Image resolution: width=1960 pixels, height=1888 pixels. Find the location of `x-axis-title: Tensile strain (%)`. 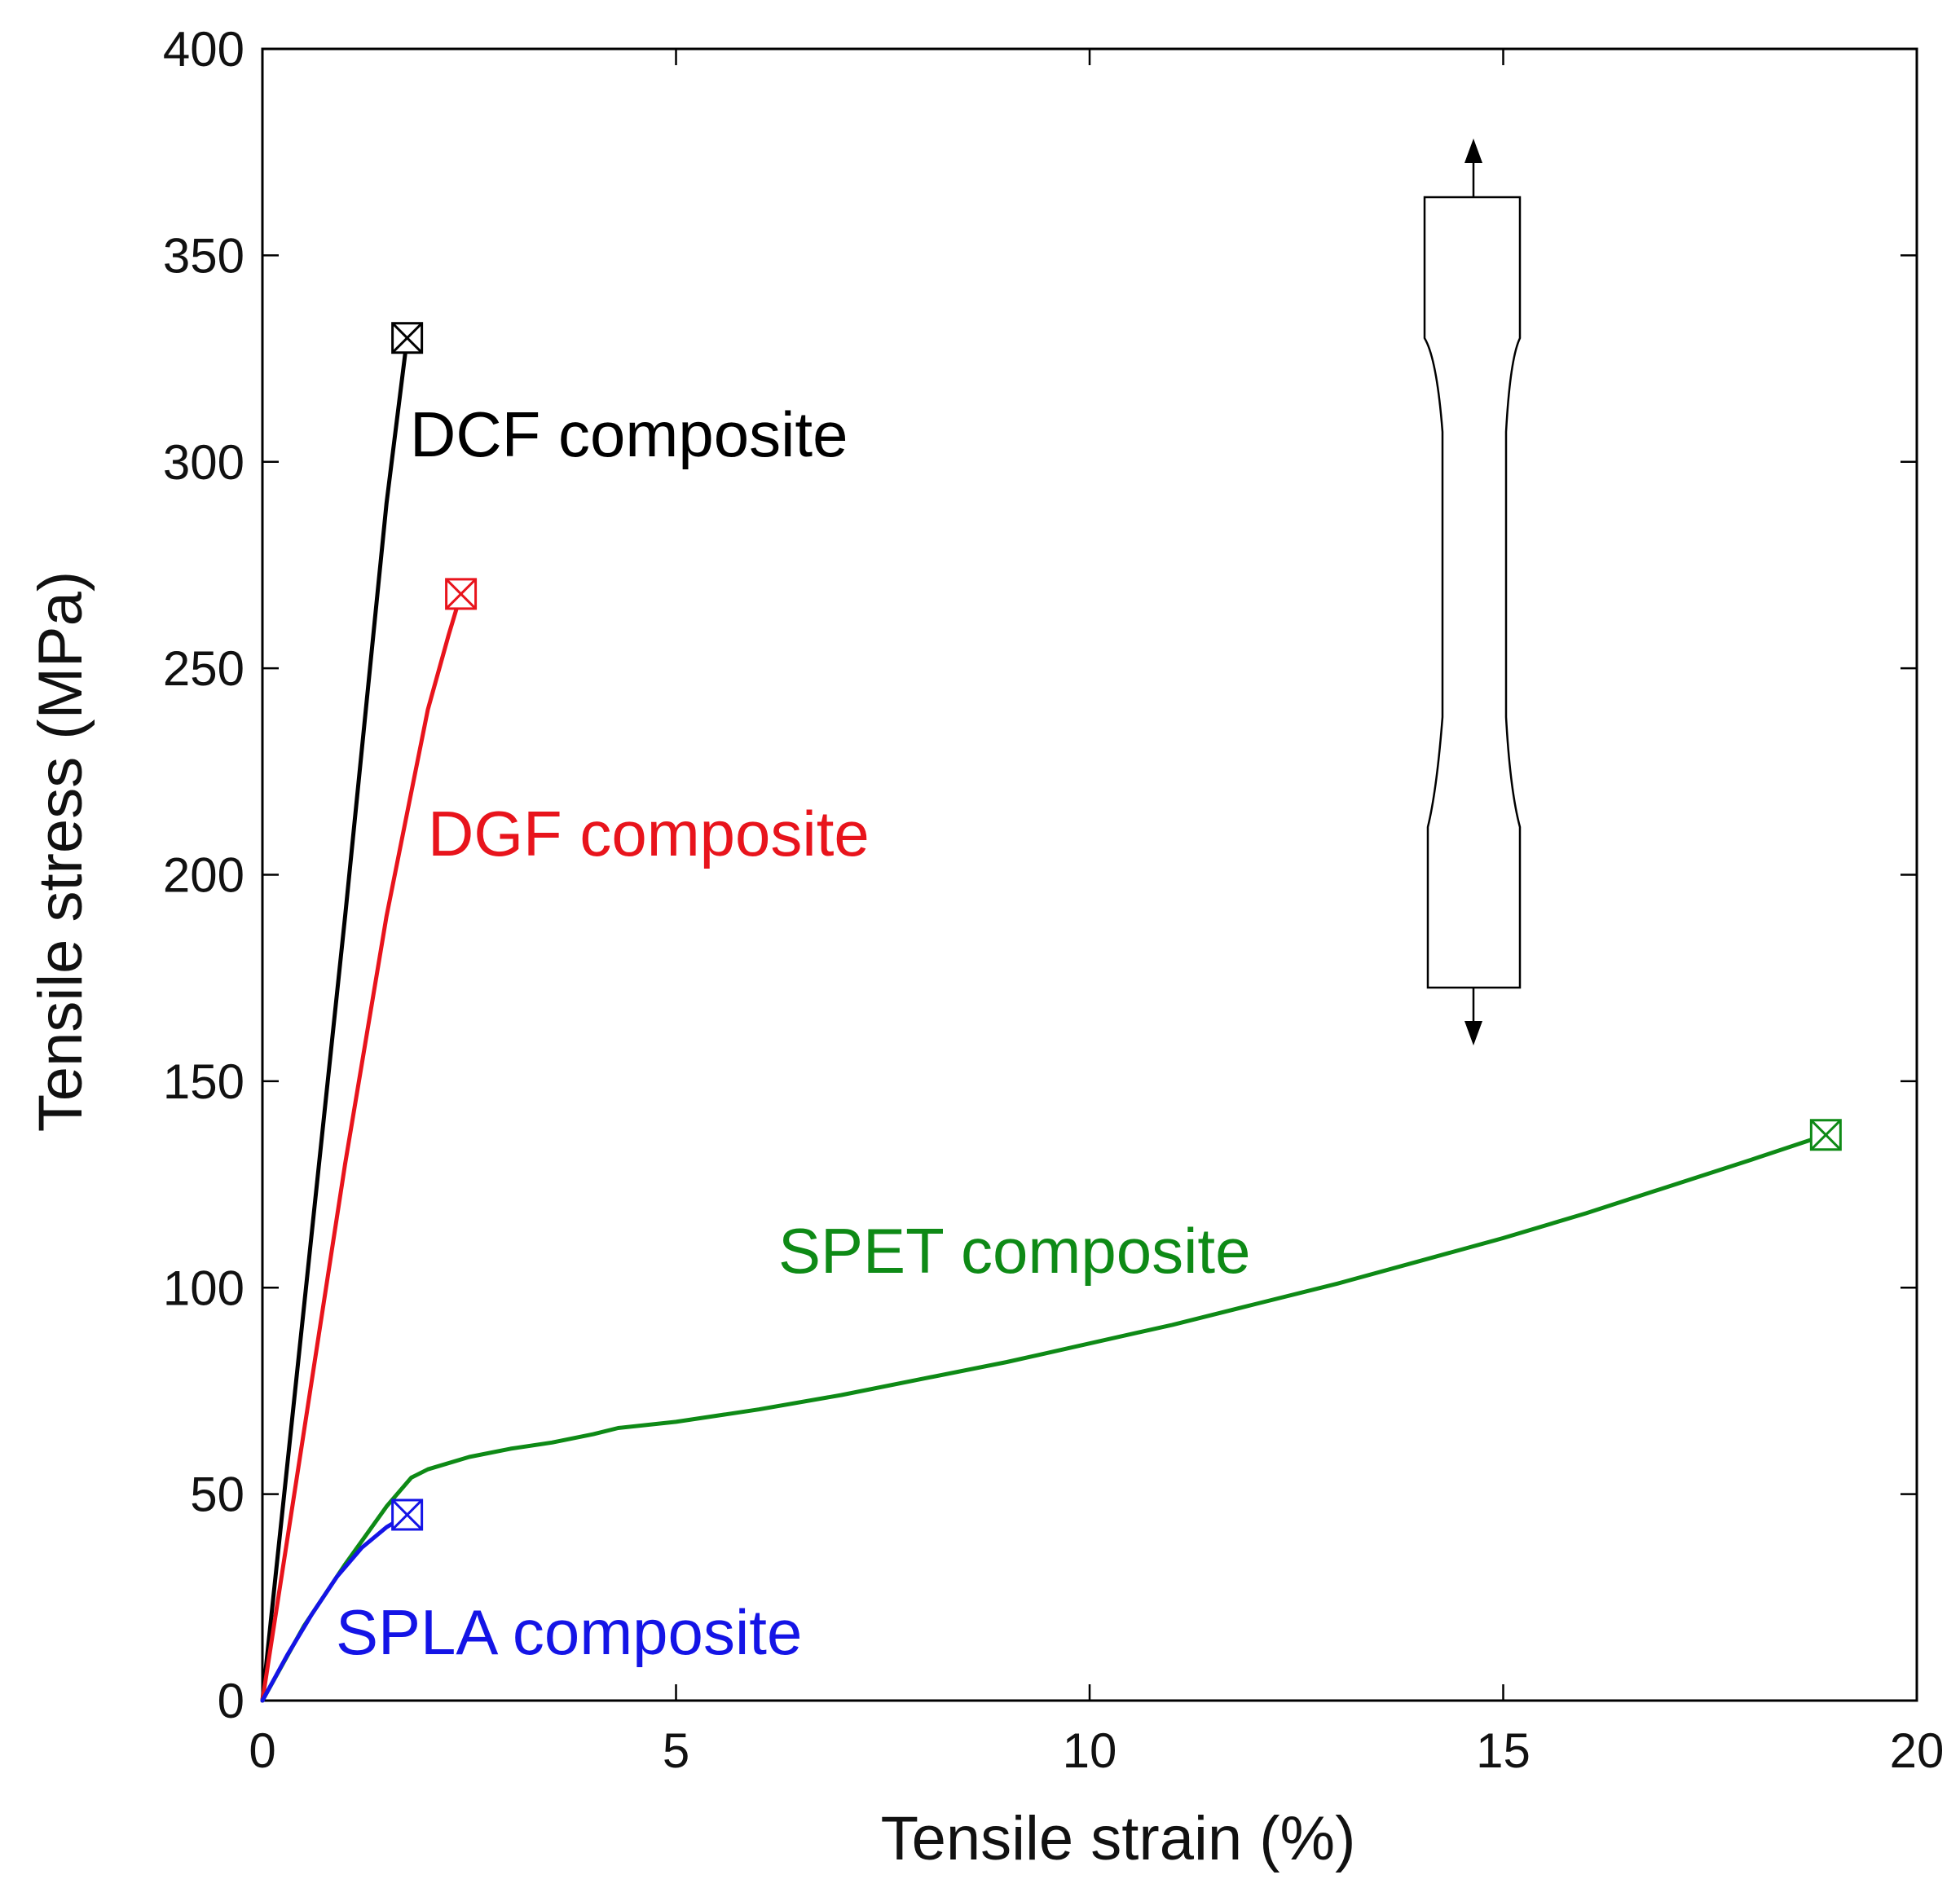

x-axis-title: Tensile strain (%) is located at coordinates (1118, 1838).